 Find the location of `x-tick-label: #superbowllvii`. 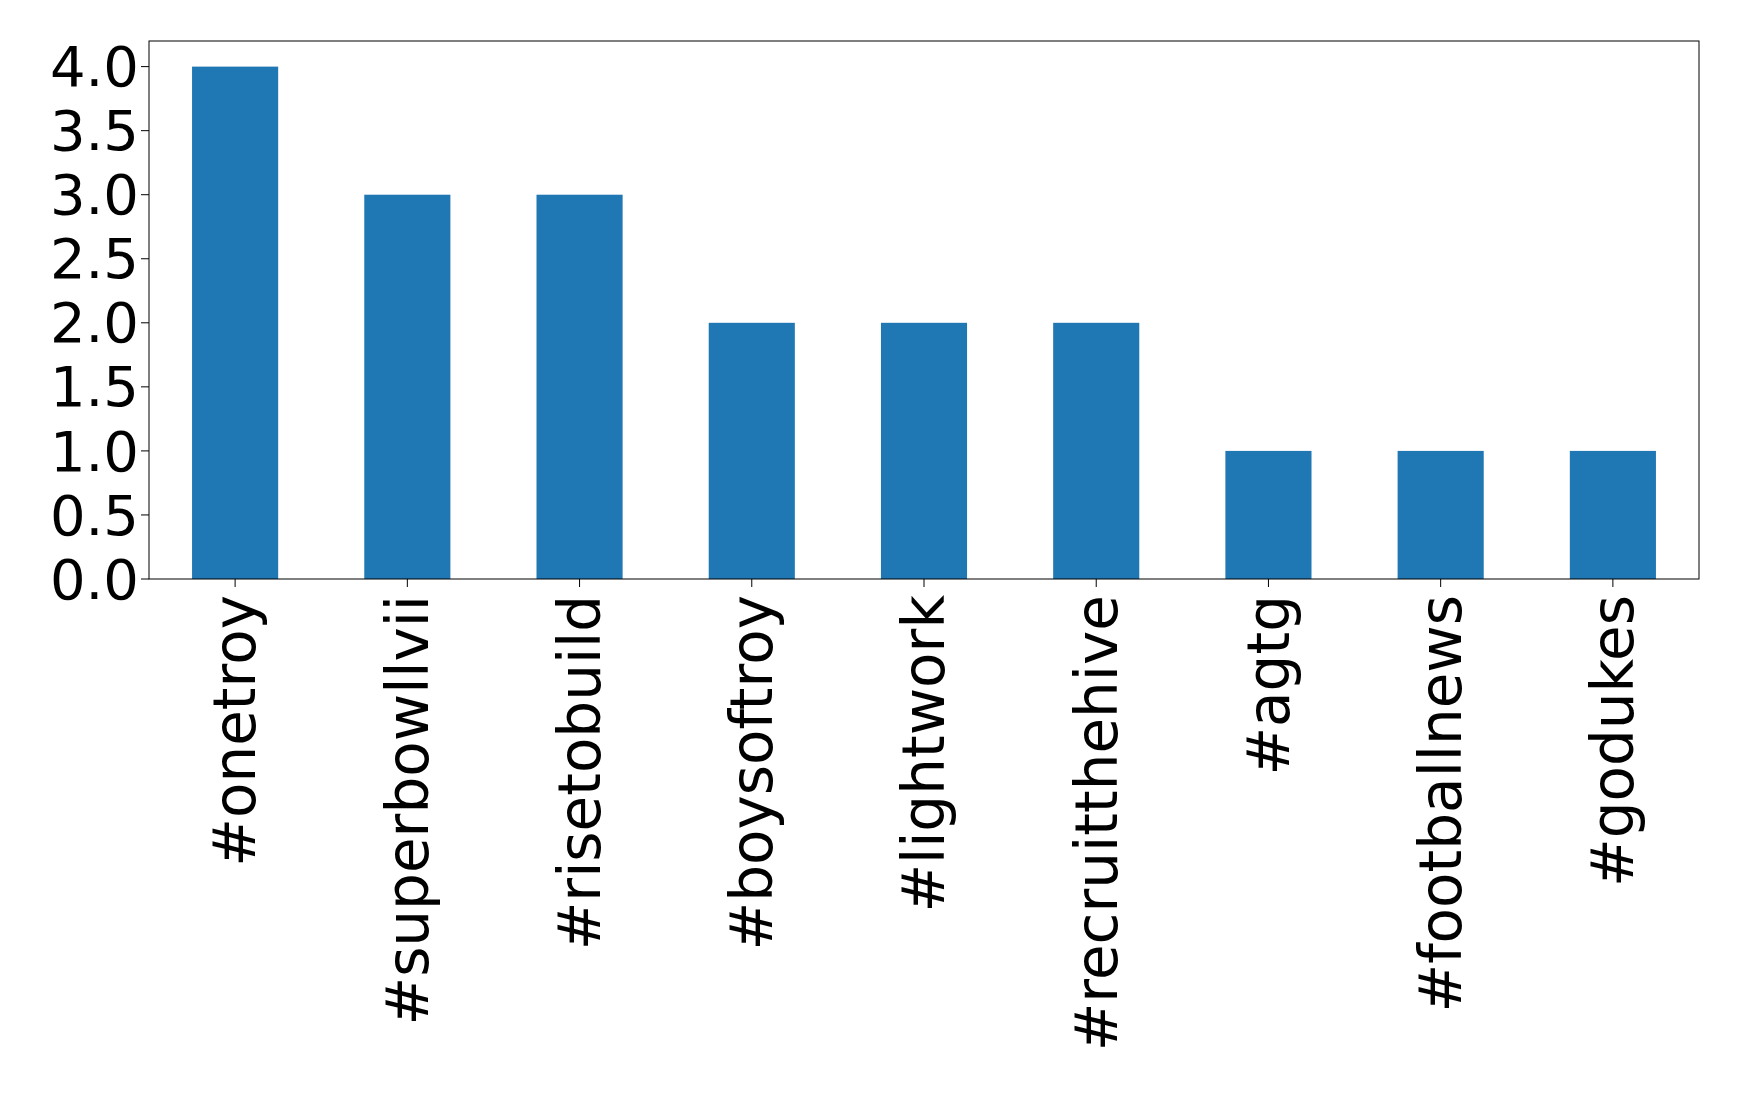

x-tick-label: #superbowllvii is located at coordinates (407, 810).